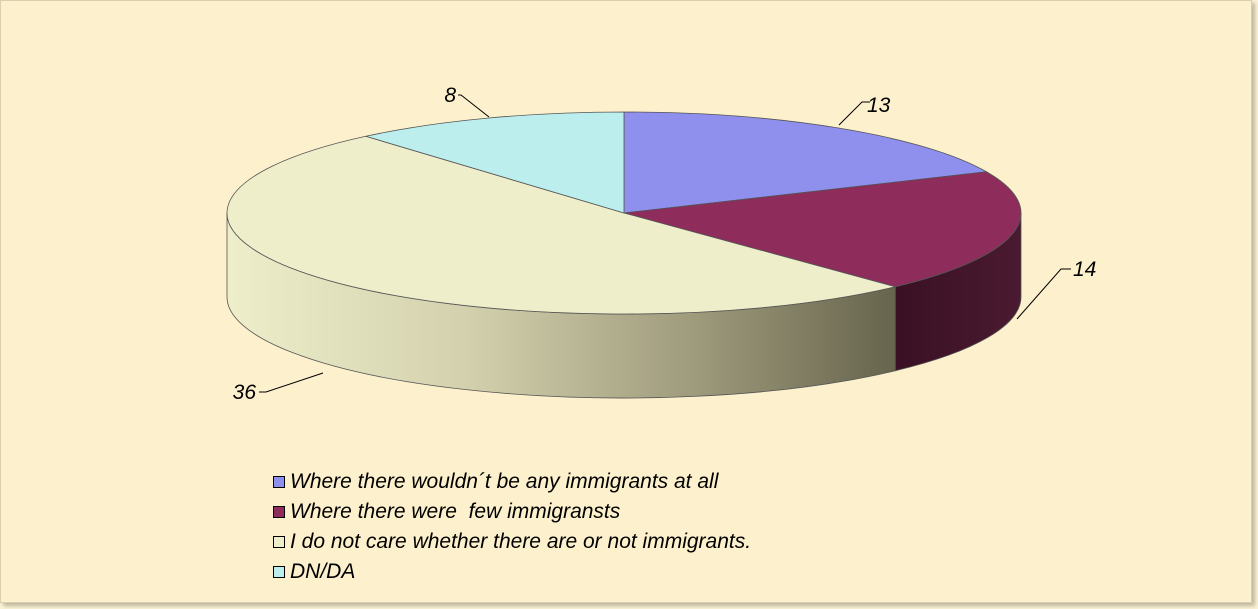 The height and width of the screenshot is (609, 1258). Describe the element at coordinates (1084, 269) in the screenshot. I see `data-label: 14` at that location.